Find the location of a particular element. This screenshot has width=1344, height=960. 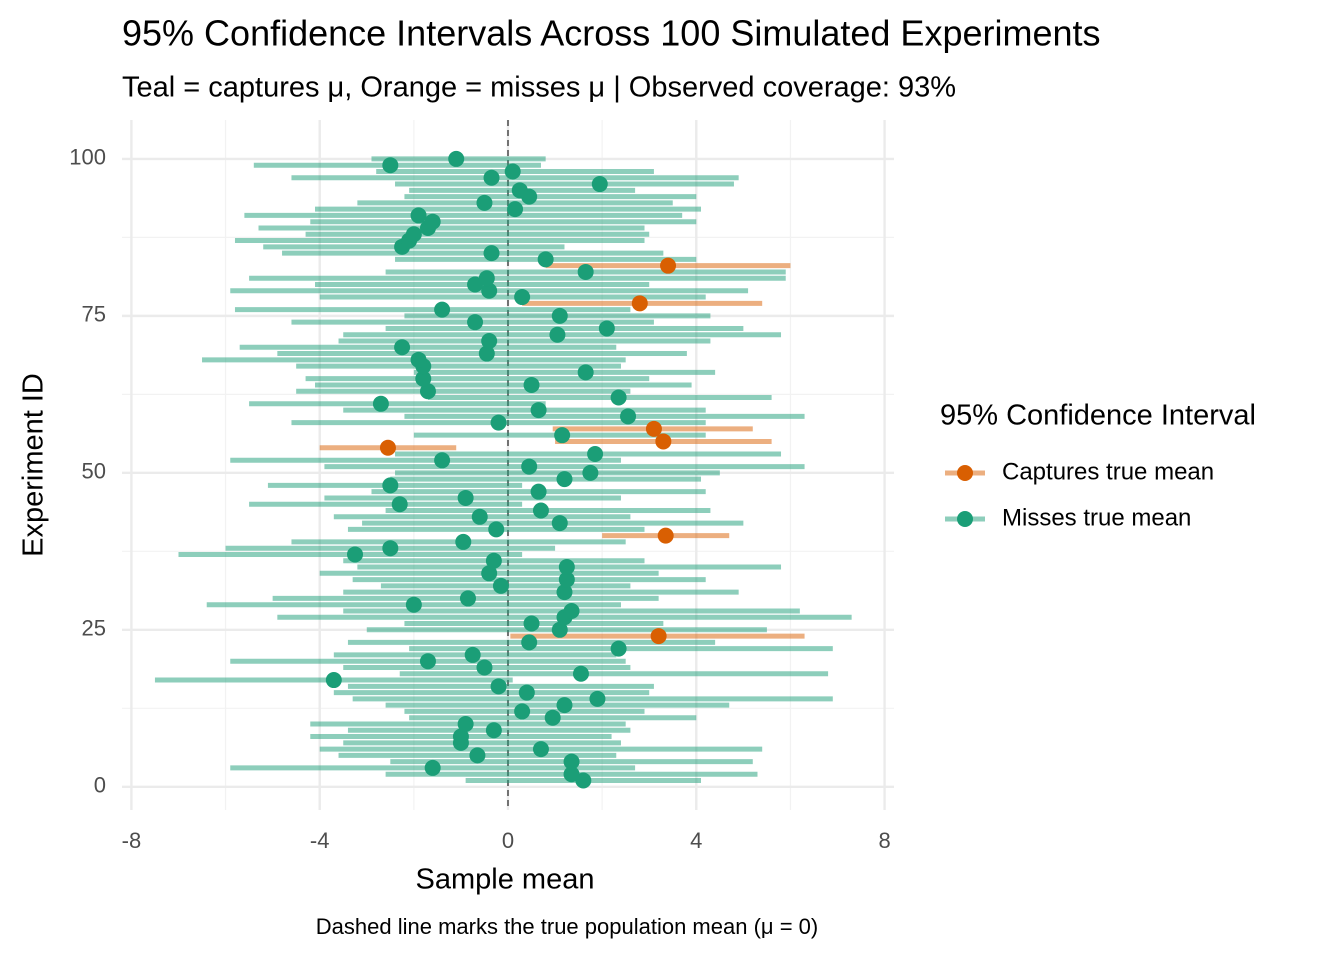

legend: Captures true mean Misses true mean is located at coordinates (1079, 494).